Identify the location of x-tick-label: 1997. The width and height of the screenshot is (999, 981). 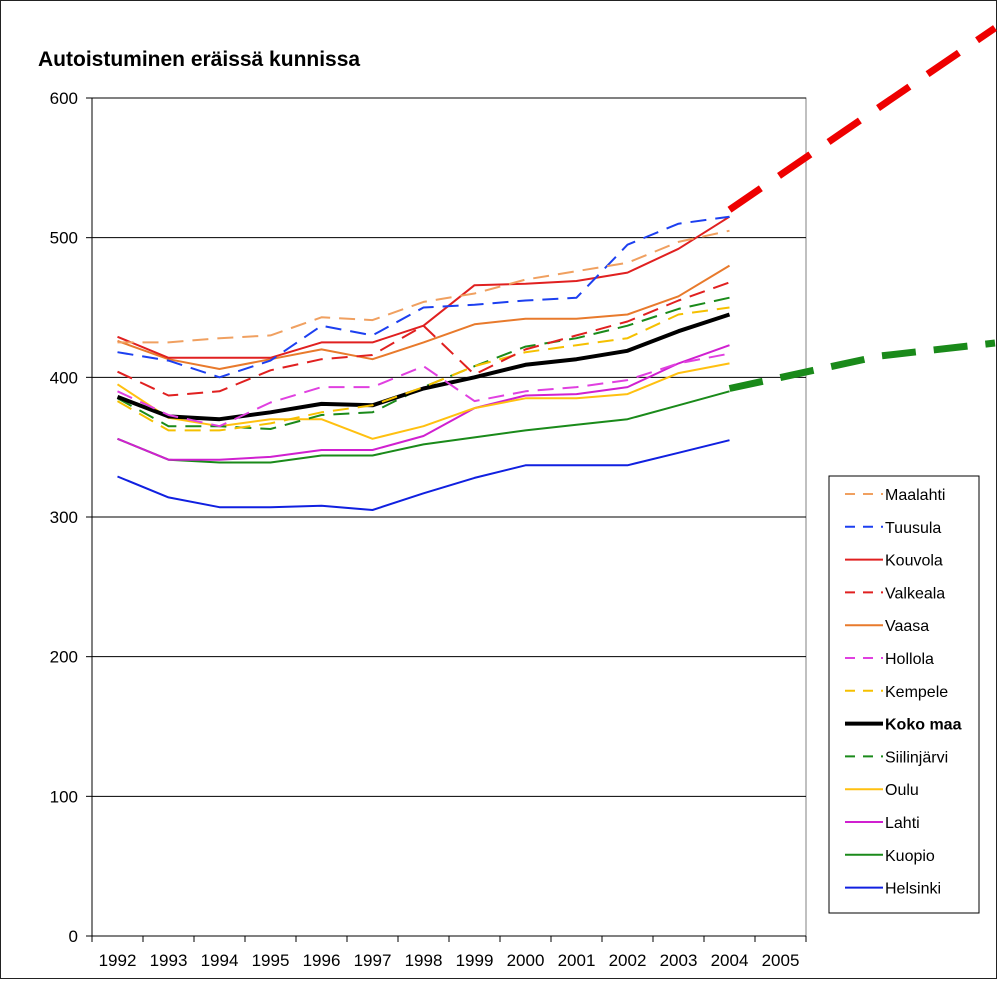
(373, 960).